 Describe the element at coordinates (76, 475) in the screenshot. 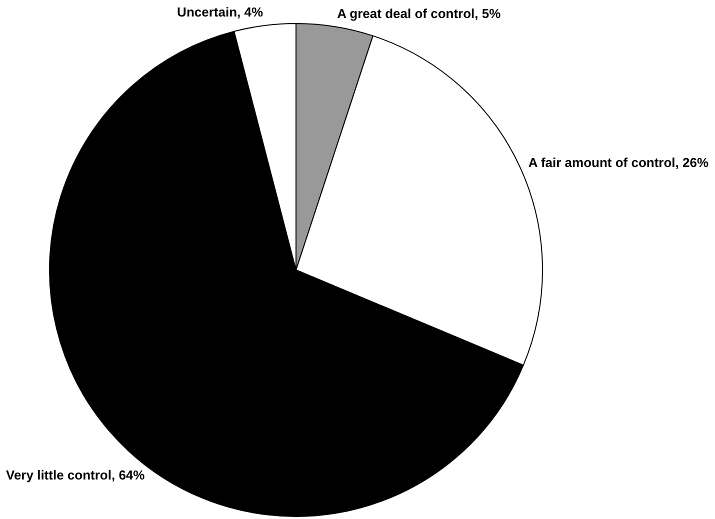

I see `slice-label: Very little control, 64%` at that location.